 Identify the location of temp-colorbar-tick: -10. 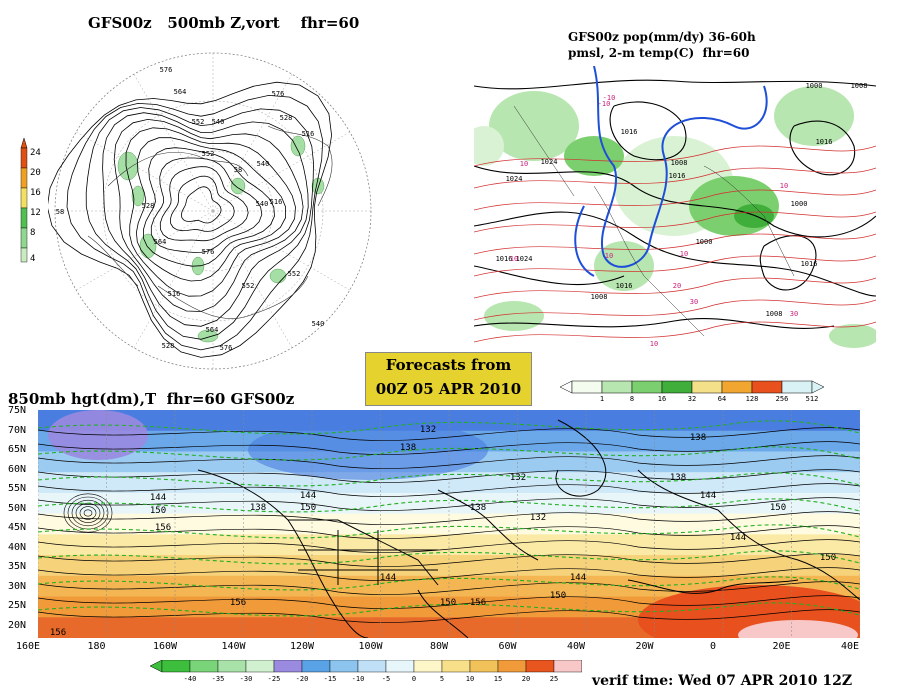
(358, 678).